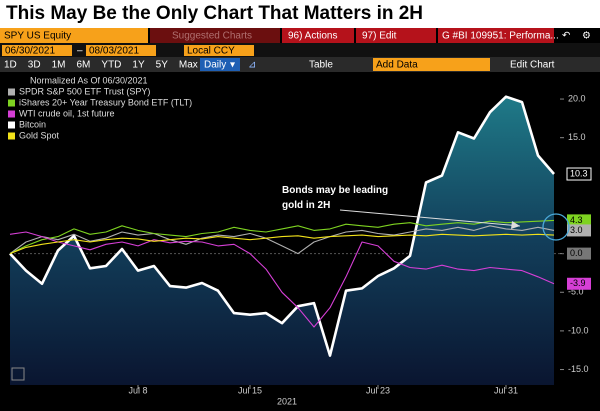 This screenshot has height=411, width=600. I want to click on y-tick-label: 0.0, so click(576, 253).